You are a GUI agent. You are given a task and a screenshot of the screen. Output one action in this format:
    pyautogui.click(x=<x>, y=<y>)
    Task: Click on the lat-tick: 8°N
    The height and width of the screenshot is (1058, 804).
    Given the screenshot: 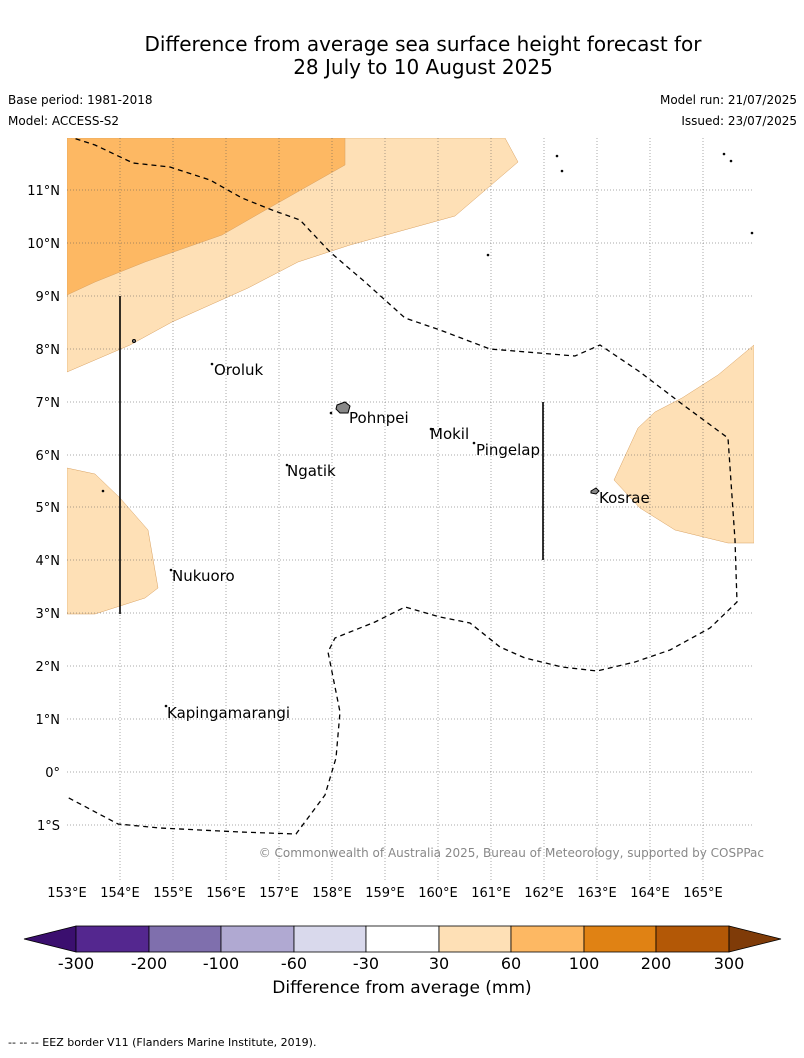 What is the action you would take?
    pyautogui.click(x=48, y=350)
    